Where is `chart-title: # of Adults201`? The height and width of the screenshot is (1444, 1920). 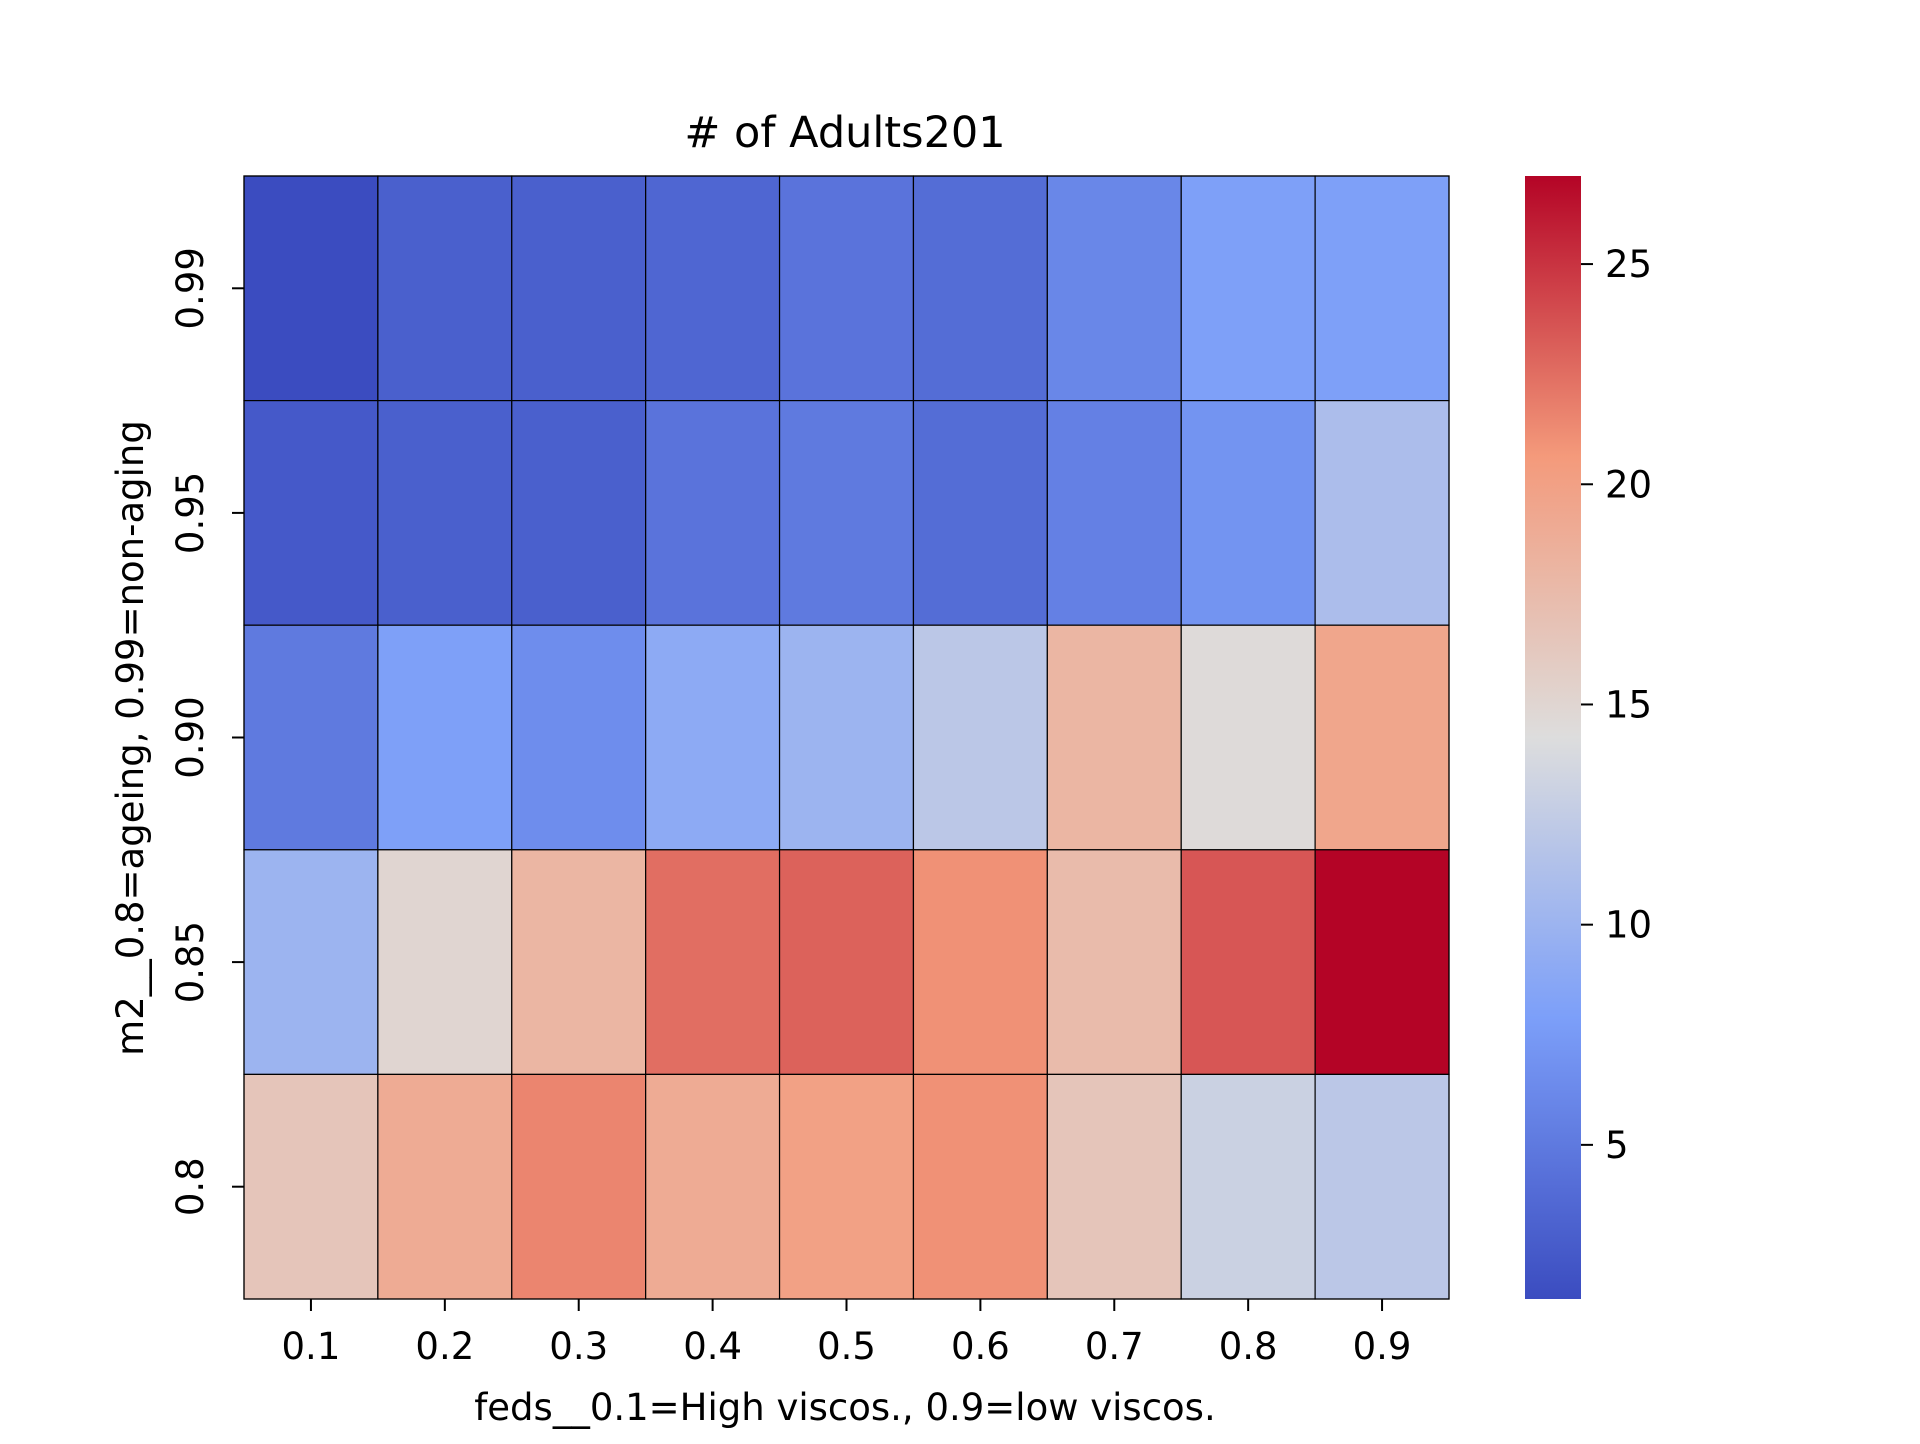 chart-title: # of Adults201 is located at coordinates (844, 133).